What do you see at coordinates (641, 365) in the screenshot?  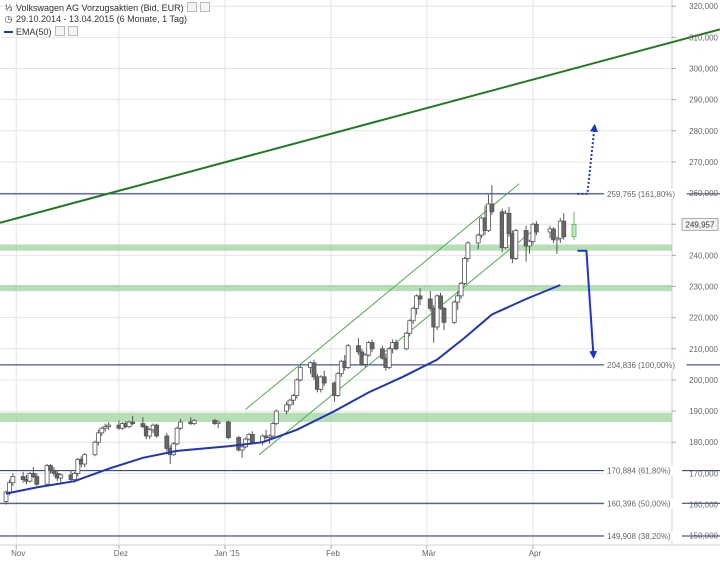 I see `fib-label: 204,836 (100,00%)` at bounding box center [641, 365].